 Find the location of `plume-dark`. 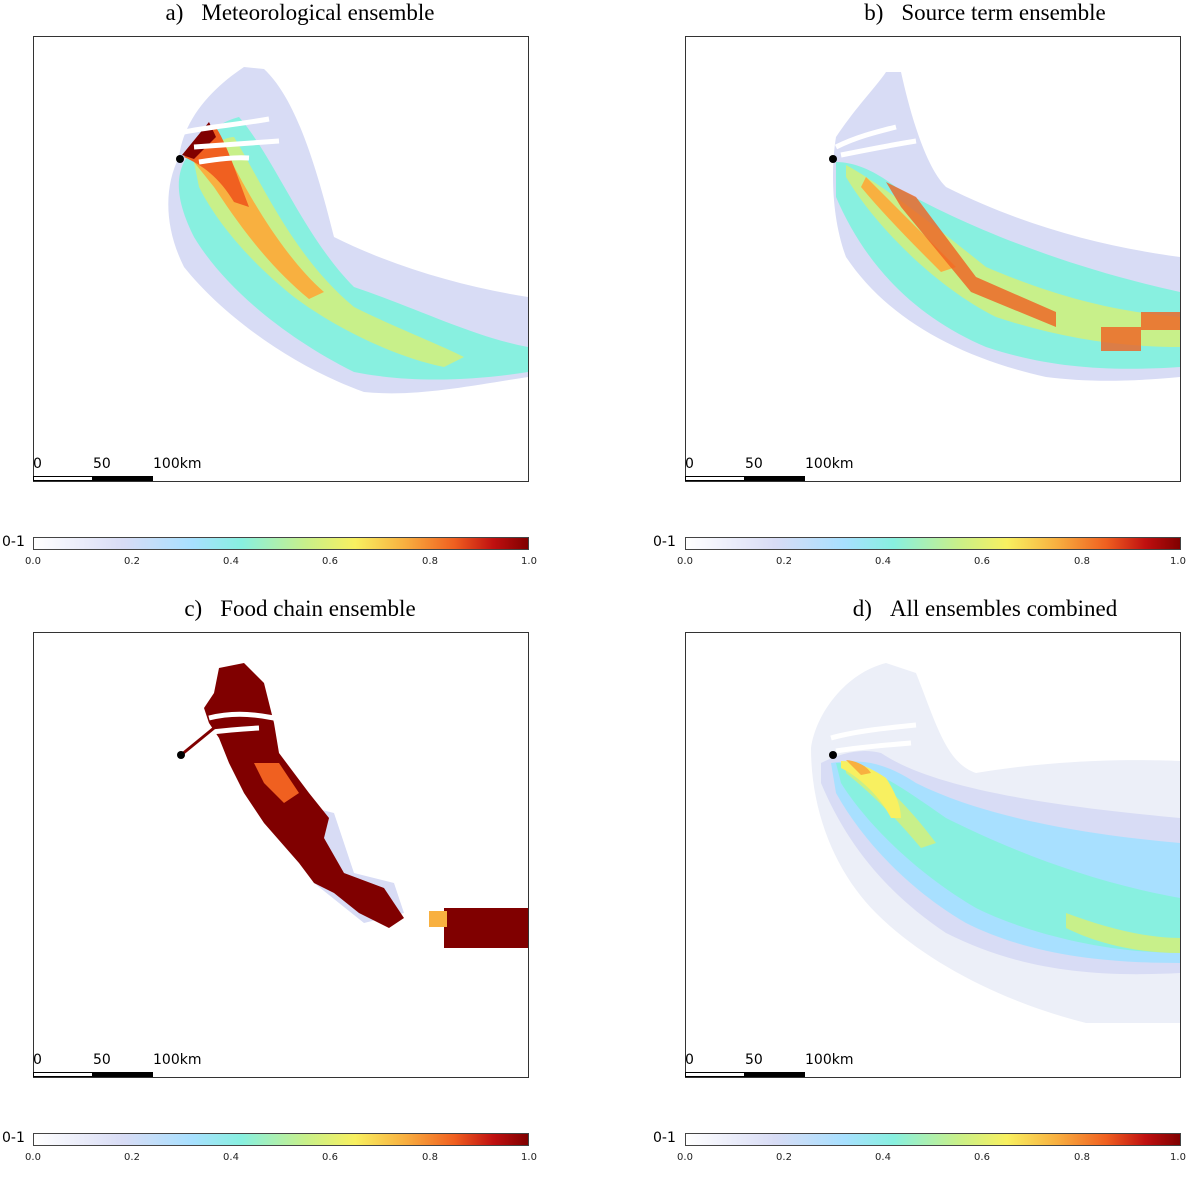

plume-dark is located at coordinates (304, 795).